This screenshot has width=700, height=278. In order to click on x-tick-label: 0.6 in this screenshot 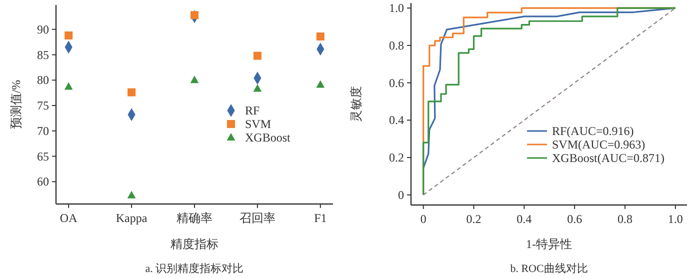, I will do `click(574, 219)`.